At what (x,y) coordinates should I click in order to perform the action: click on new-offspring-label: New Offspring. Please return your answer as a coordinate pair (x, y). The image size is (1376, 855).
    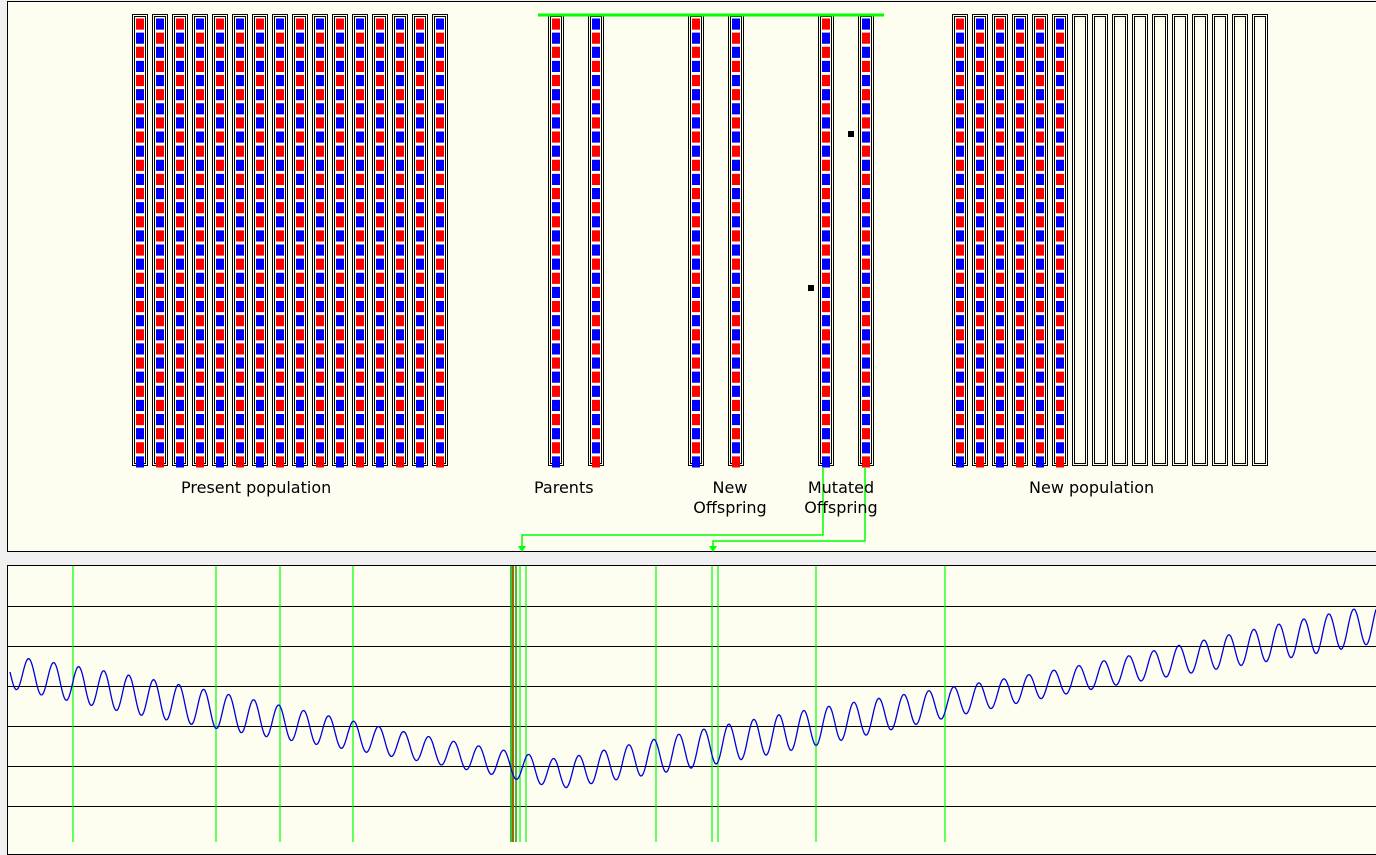
    Looking at the image, I should click on (730, 498).